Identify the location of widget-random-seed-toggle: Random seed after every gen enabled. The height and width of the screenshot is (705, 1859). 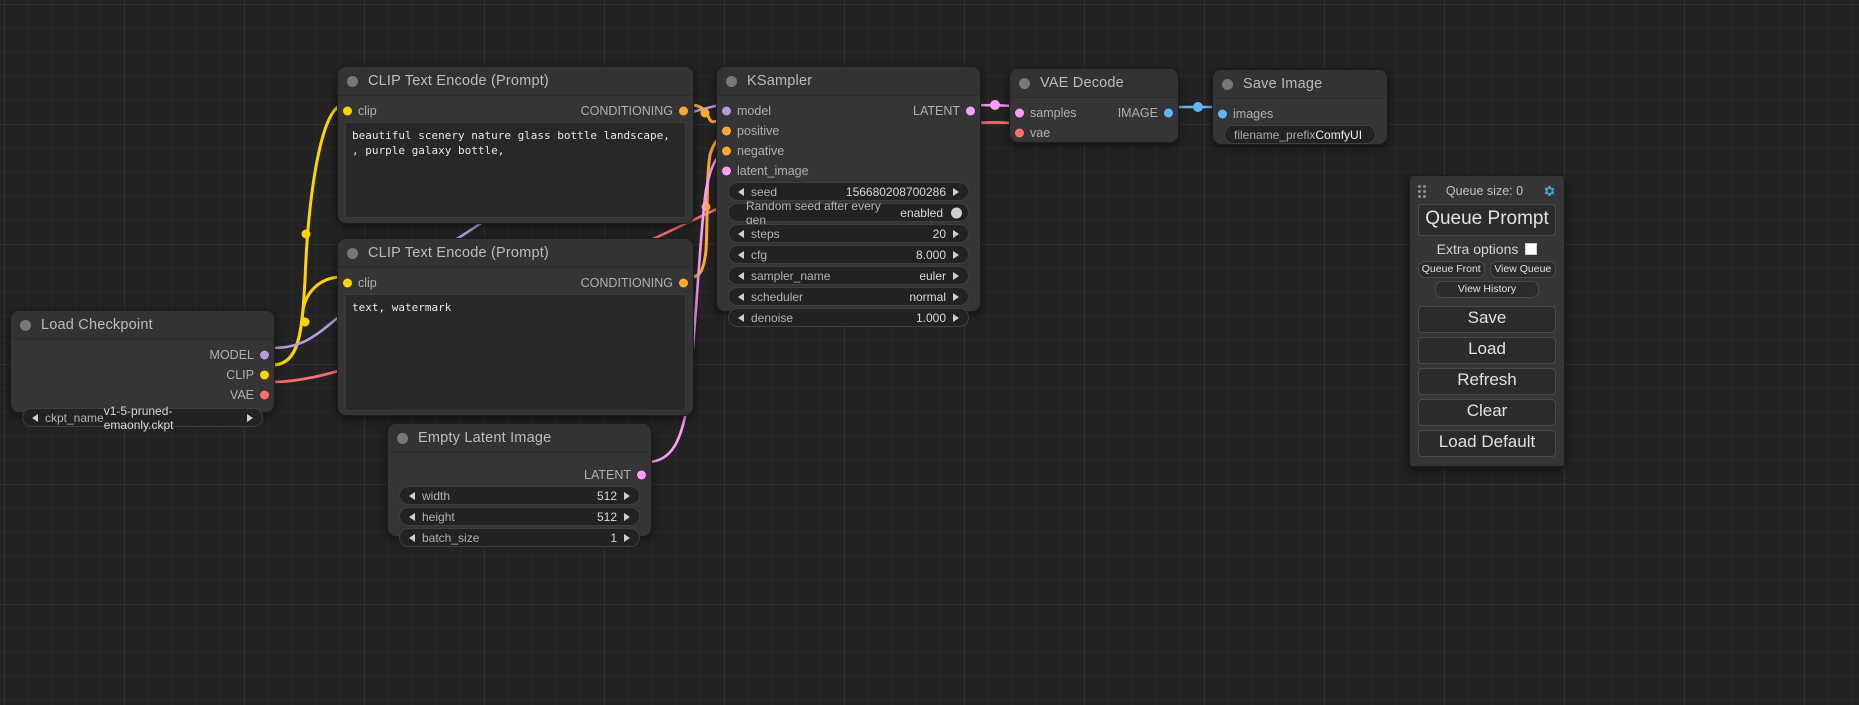
(848, 213).